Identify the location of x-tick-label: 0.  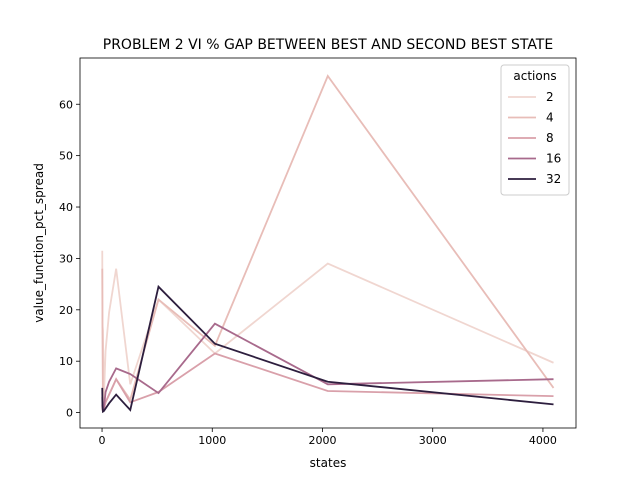
(102, 440).